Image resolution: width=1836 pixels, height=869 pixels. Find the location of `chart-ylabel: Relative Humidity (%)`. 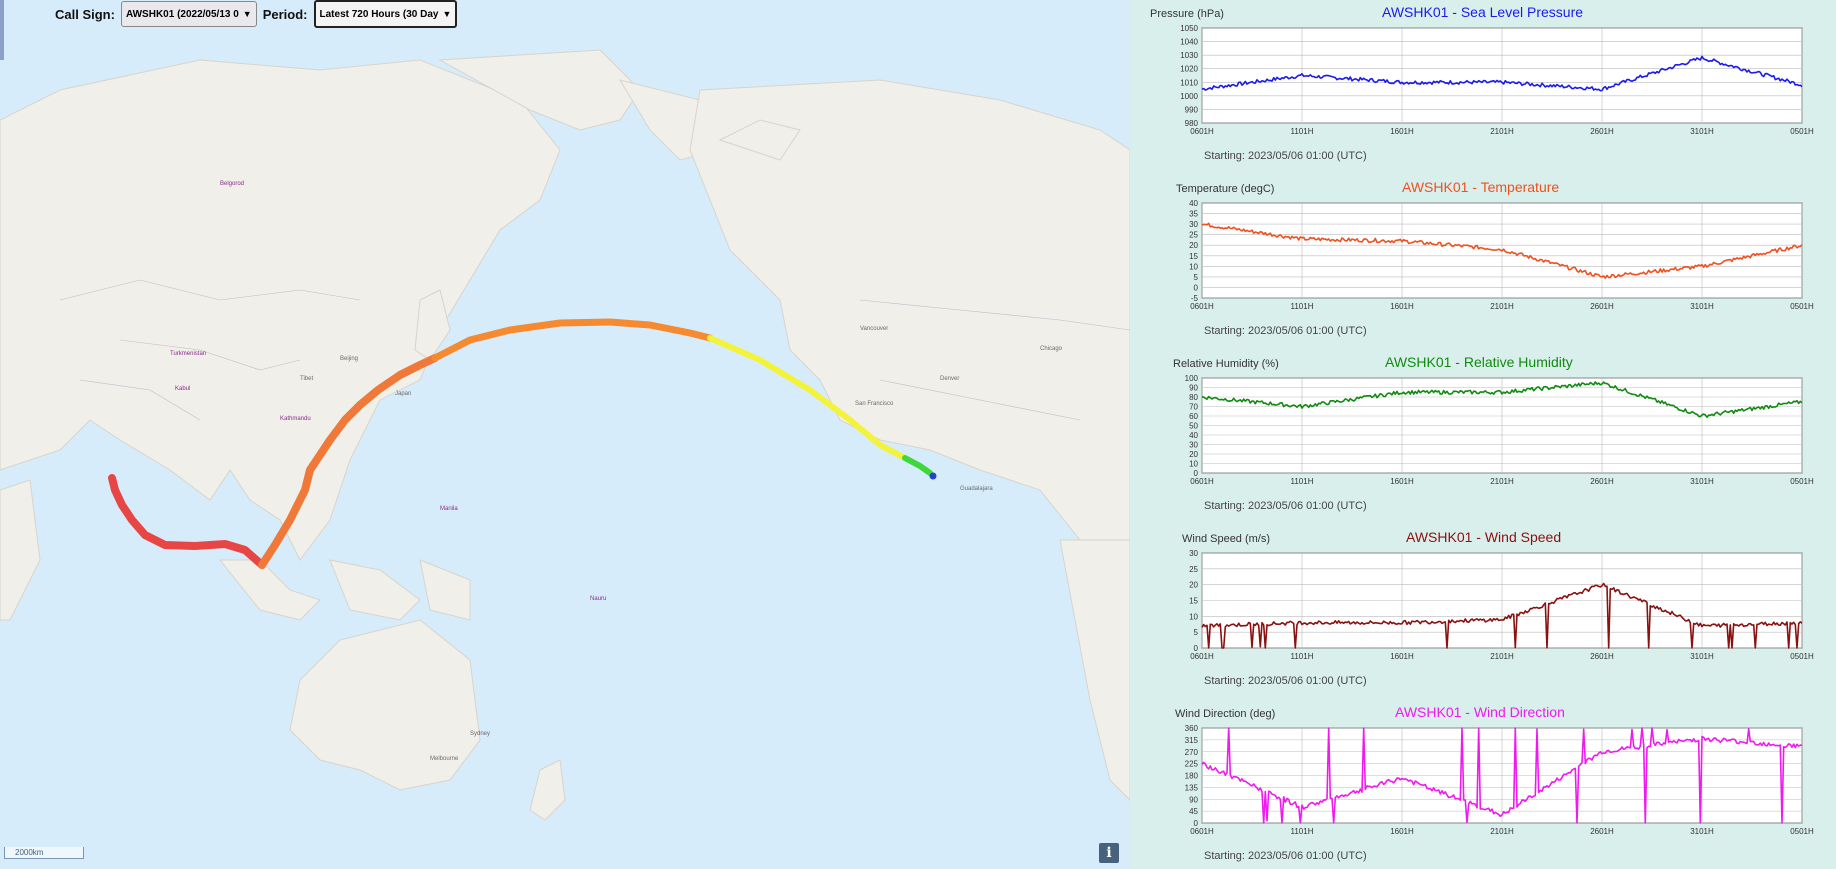

chart-ylabel: Relative Humidity (%) is located at coordinates (1226, 364).